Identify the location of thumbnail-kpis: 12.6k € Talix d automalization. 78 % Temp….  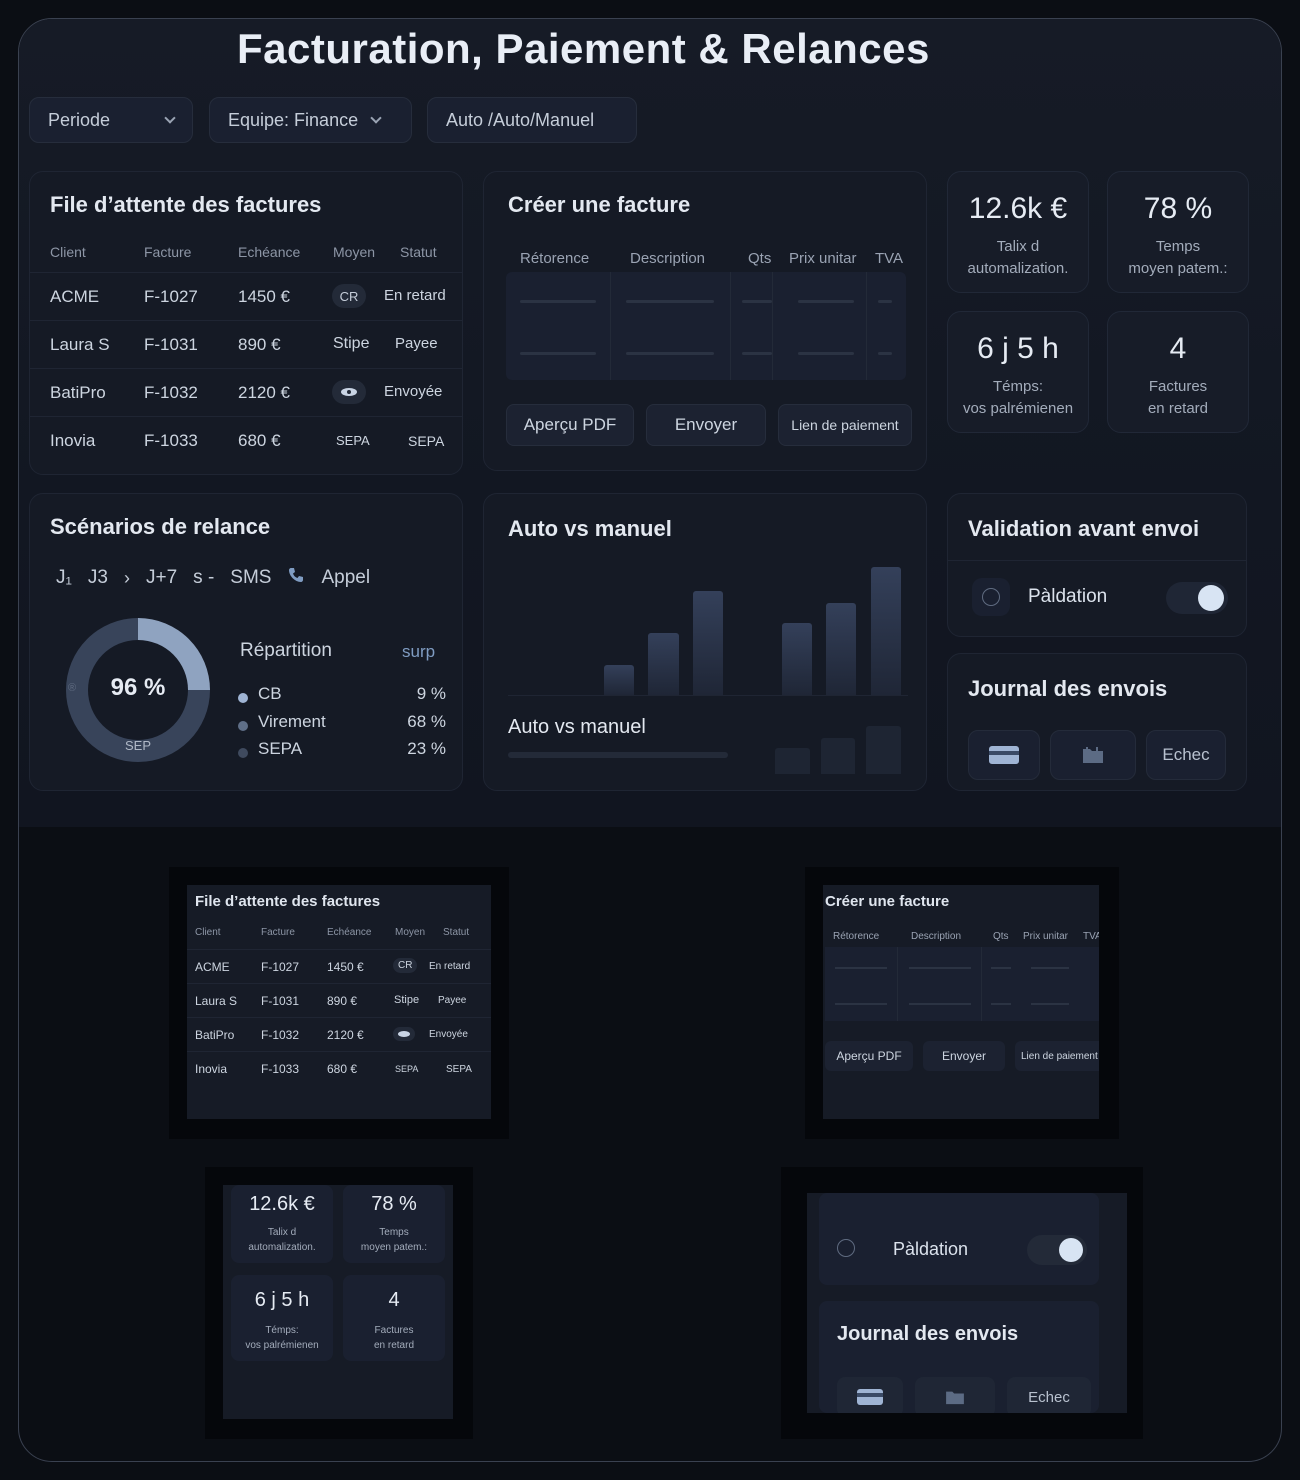
(339, 1303).